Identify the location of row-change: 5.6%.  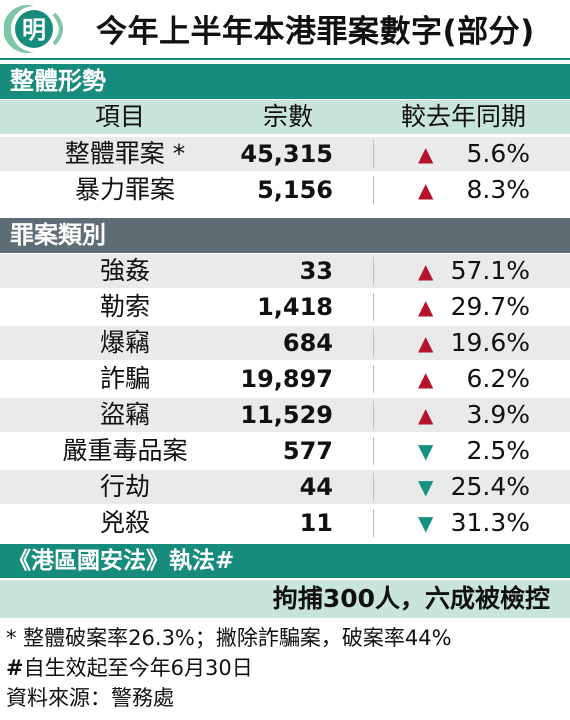
(498, 153).